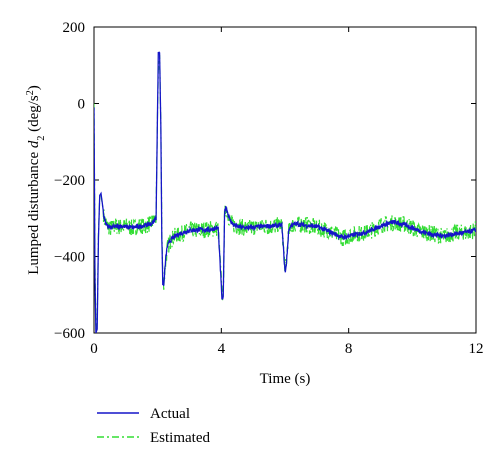 This screenshot has height=473, width=500. Describe the element at coordinates (34, 144) in the screenshot. I see `y-axis-label-variable: d` at that location.